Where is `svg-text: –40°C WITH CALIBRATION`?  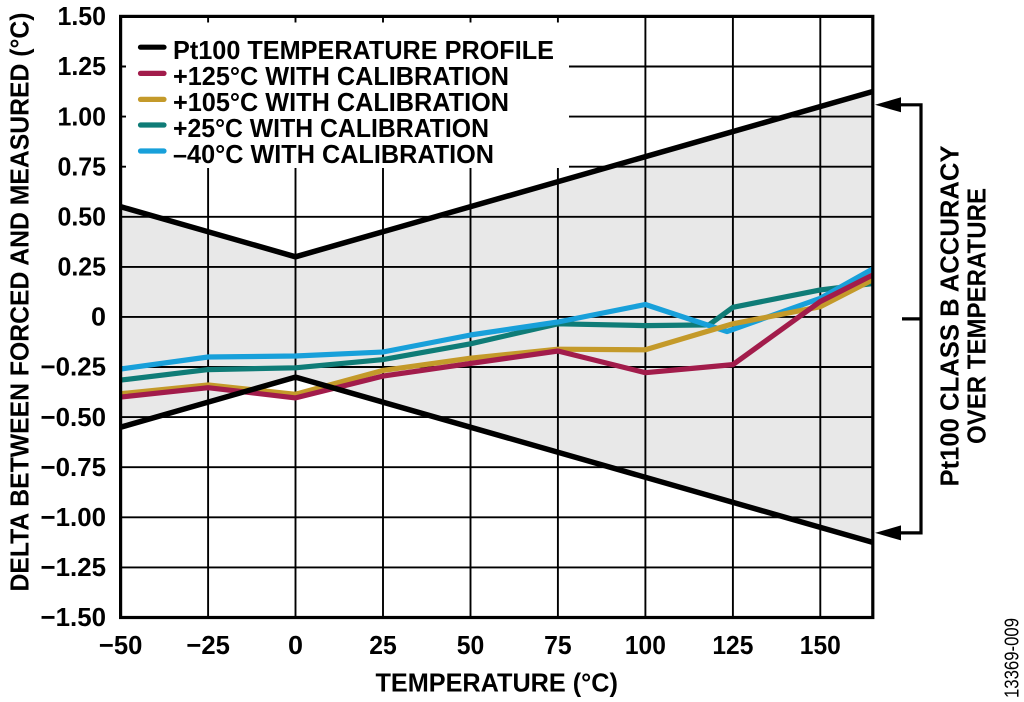
svg-text: –40°C WITH CALIBRATION is located at coordinates (333, 154).